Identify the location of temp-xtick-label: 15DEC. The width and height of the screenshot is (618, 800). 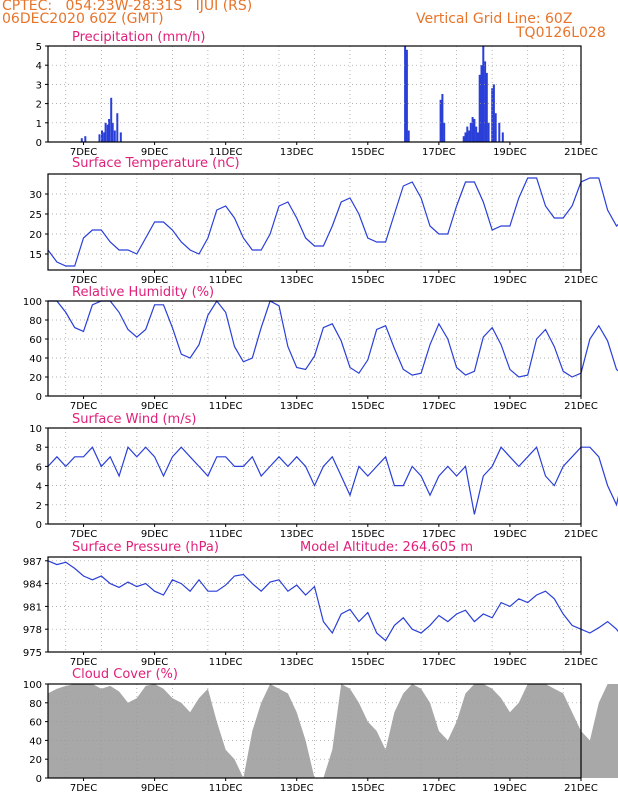
(368, 280).